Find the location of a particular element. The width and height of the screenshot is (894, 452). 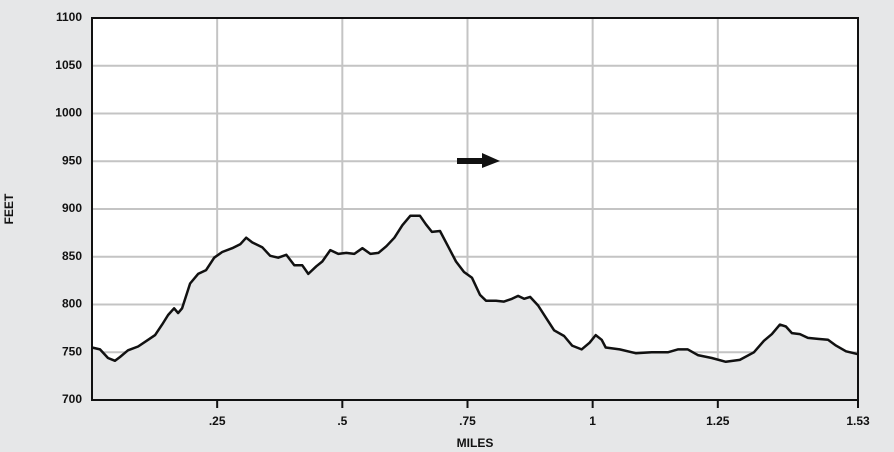

x-tick-label: 1 is located at coordinates (592, 421).